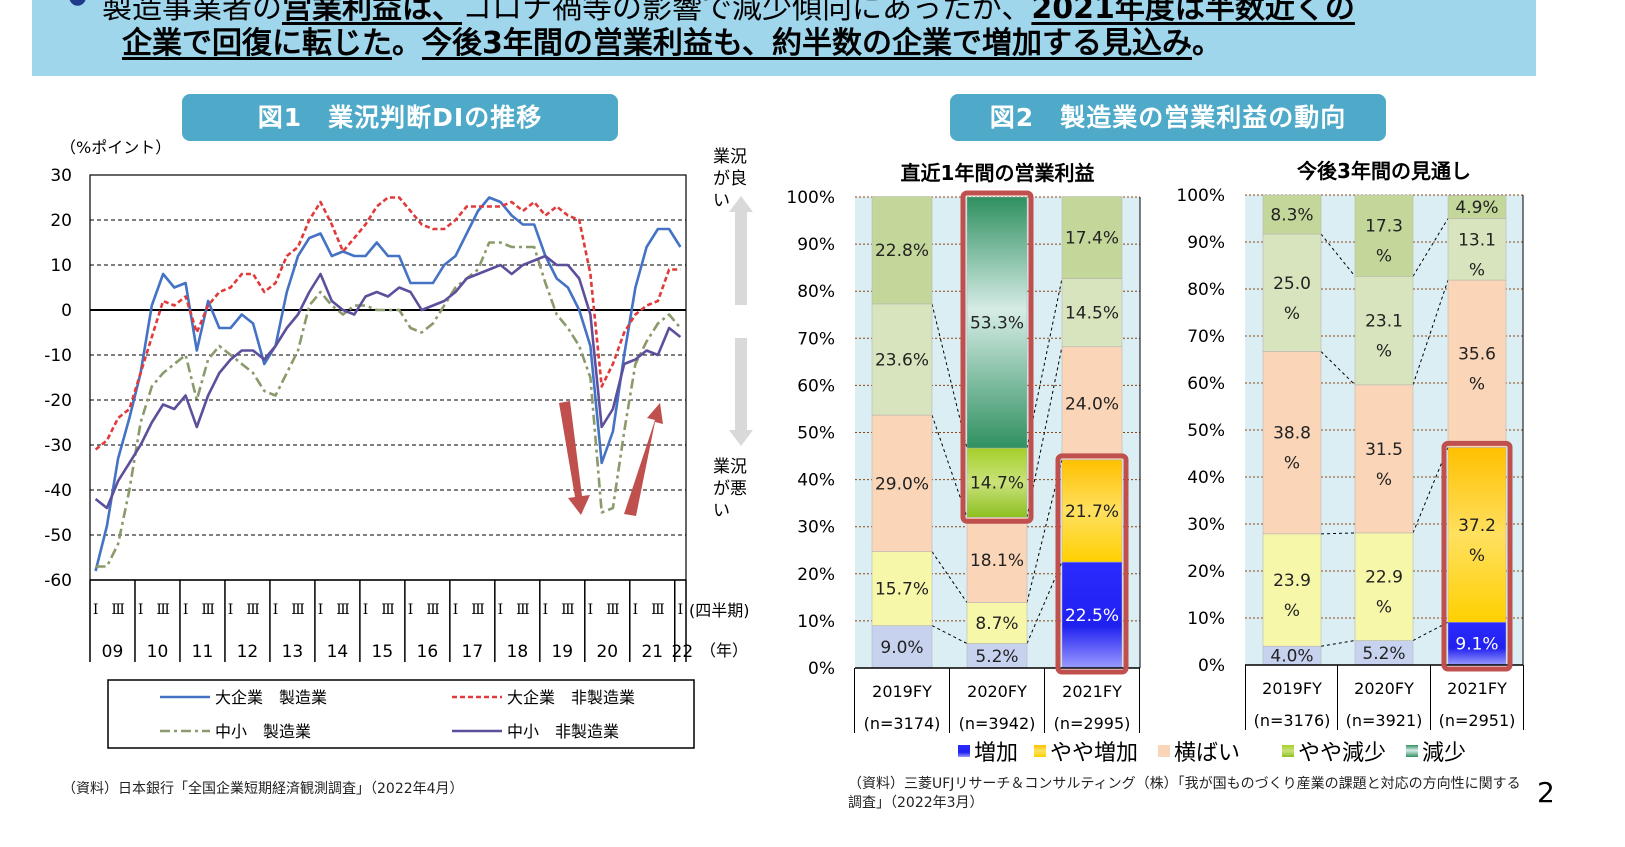 Image resolution: width=1625 pixels, height=847 pixels. What do you see at coordinates (1384, 450) in the screenshot?
I see `data-label-value: 31.5` at bounding box center [1384, 450].